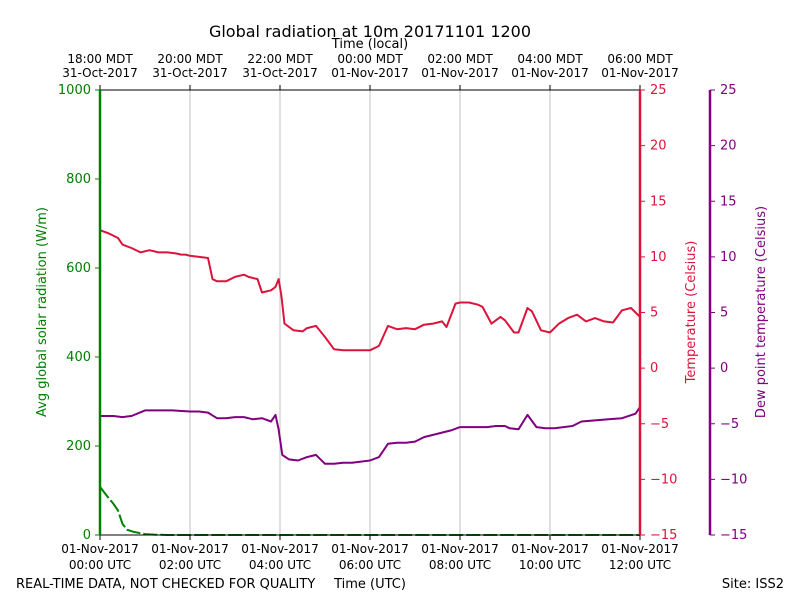 The height and width of the screenshot is (600, 800). Describe the element at coordinates (78, 268) in the screenshot. I see `left-tick-label: 600` at that location.